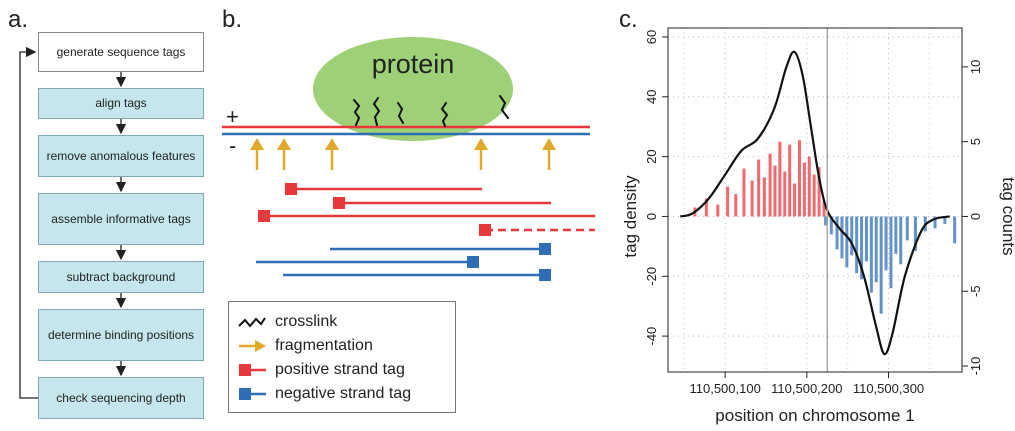  I want to click on protein-label: protein, so click(413, 64).